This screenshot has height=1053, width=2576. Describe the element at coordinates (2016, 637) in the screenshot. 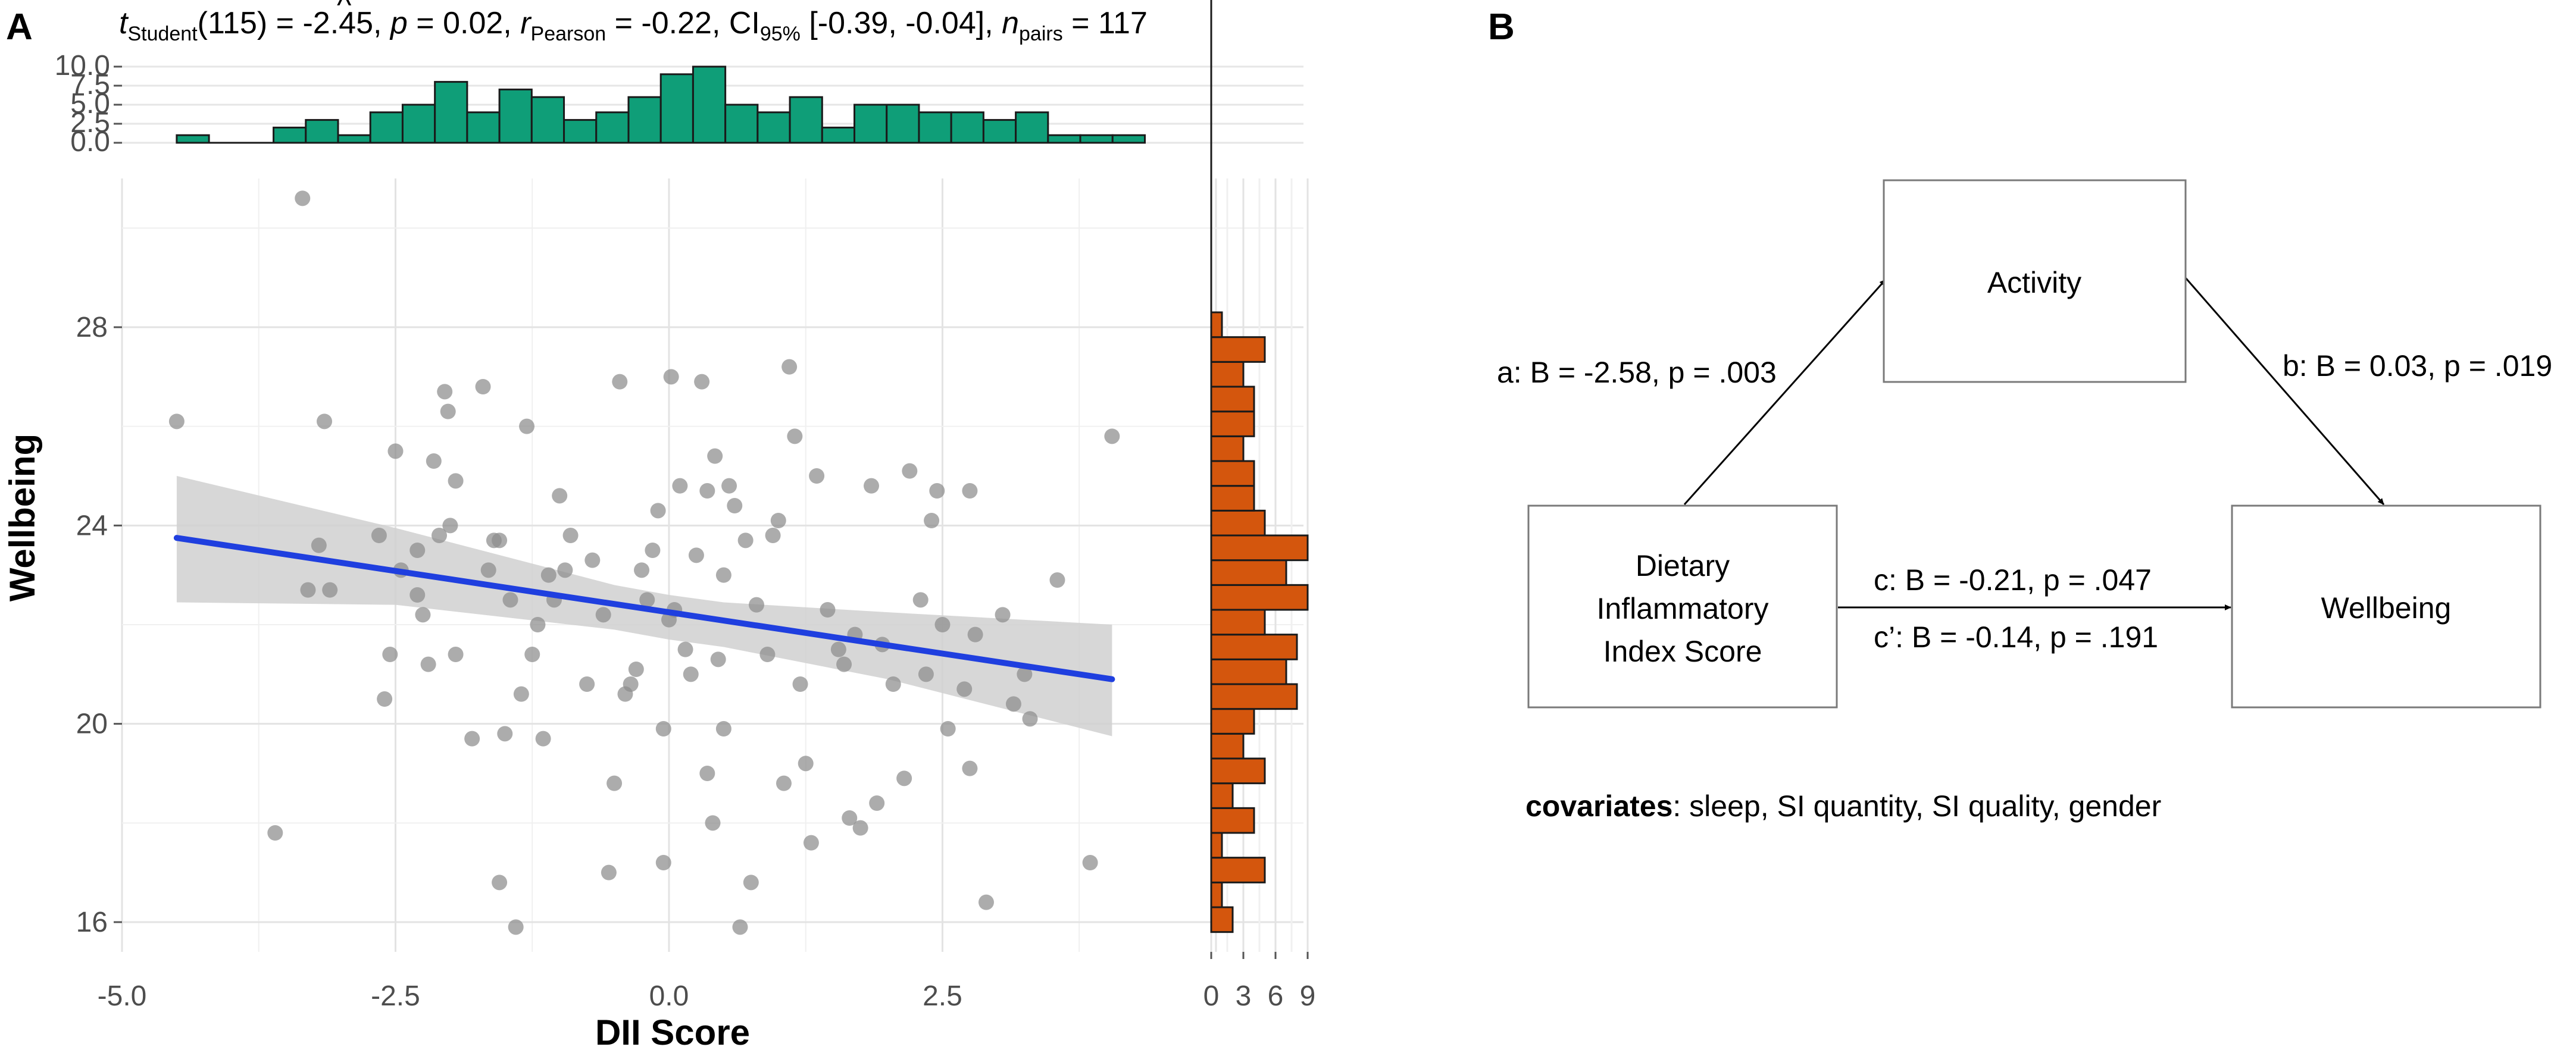

I see `path-c-prime-label: c’: B = -0.14, p = .191` at that location.